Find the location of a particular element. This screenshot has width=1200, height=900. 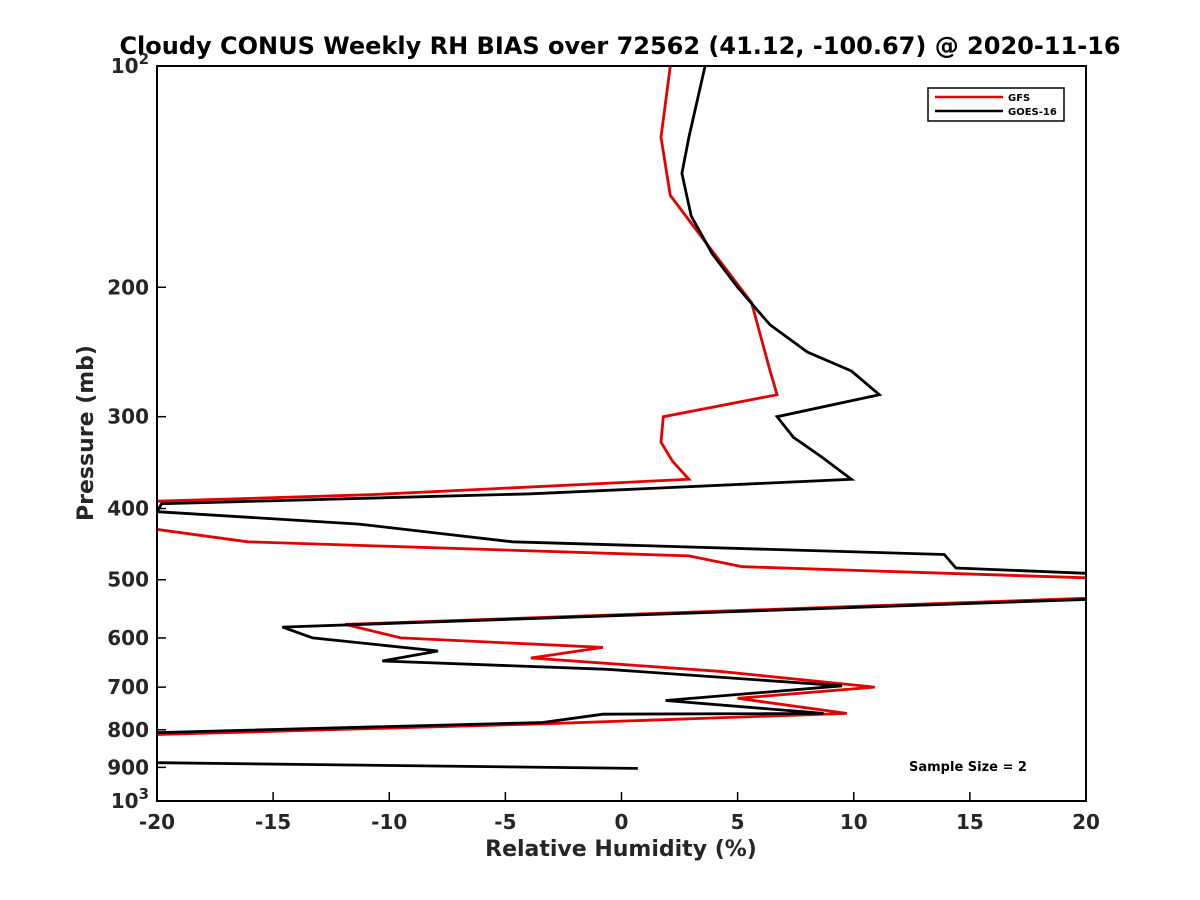

legend-label-gfs: GFS is located at coordinates (1019, 98).